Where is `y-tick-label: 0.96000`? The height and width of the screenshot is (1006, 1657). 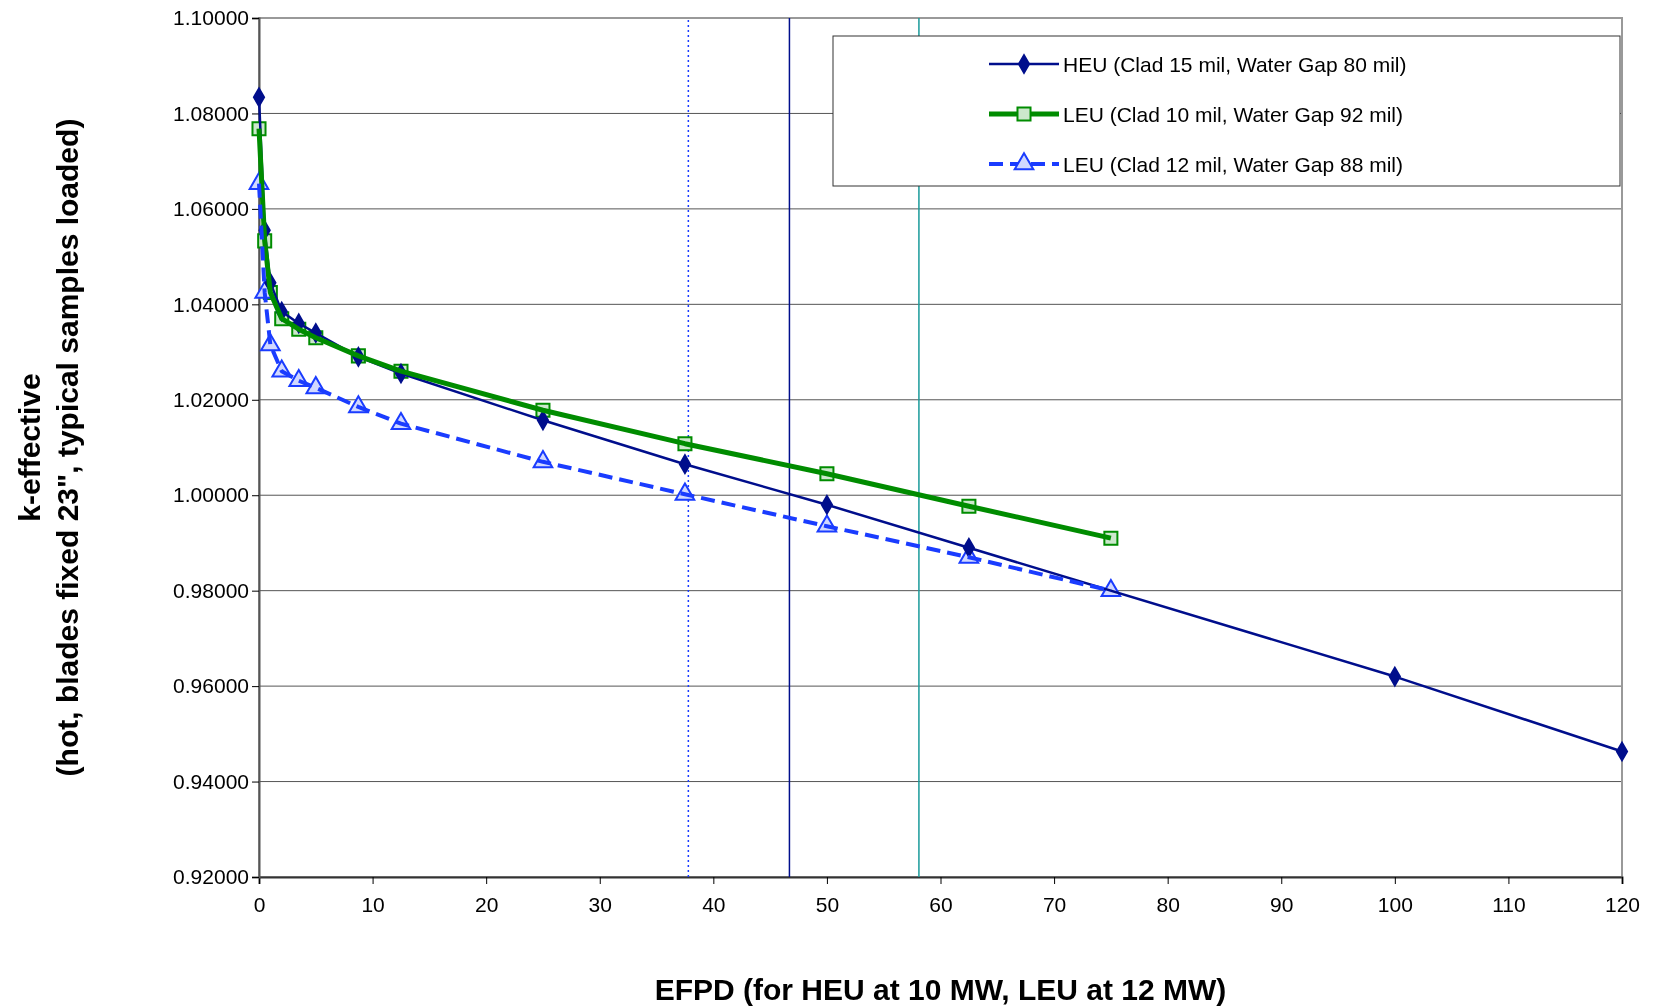
y-tick-label: 0.96000 is located at coordinates (211, 686).